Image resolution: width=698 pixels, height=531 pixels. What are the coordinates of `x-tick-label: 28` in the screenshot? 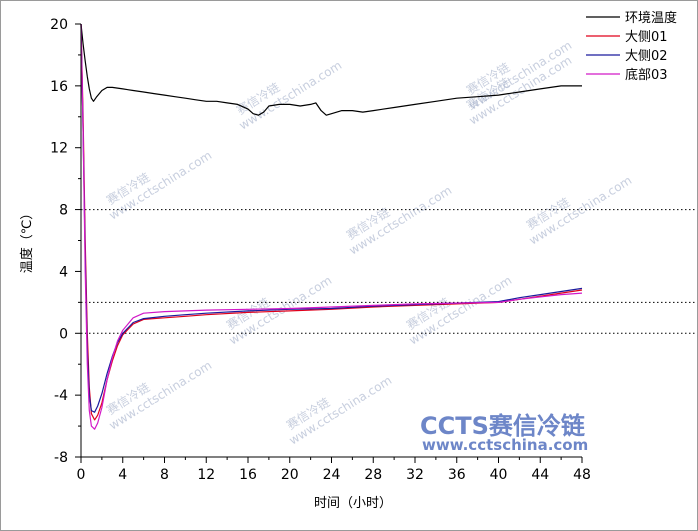 It's located at (373, 475).